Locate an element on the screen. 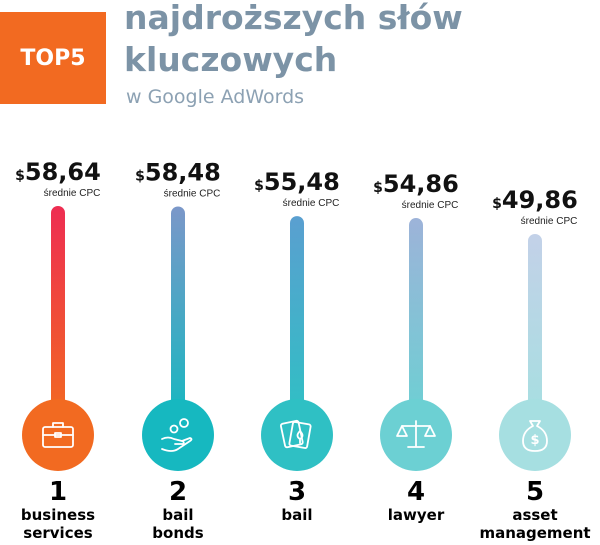 Image resolution: width=600 pixels, height=545 pixels. money-bag-icon: $ is located at coordinates (535, 435).